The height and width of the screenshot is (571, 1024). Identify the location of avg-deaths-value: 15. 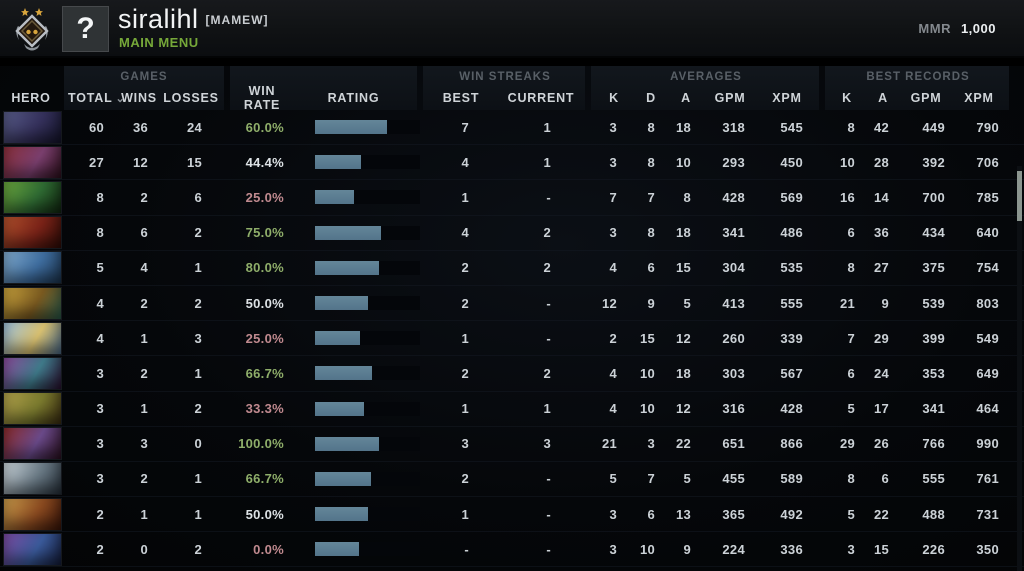
(647, 338).